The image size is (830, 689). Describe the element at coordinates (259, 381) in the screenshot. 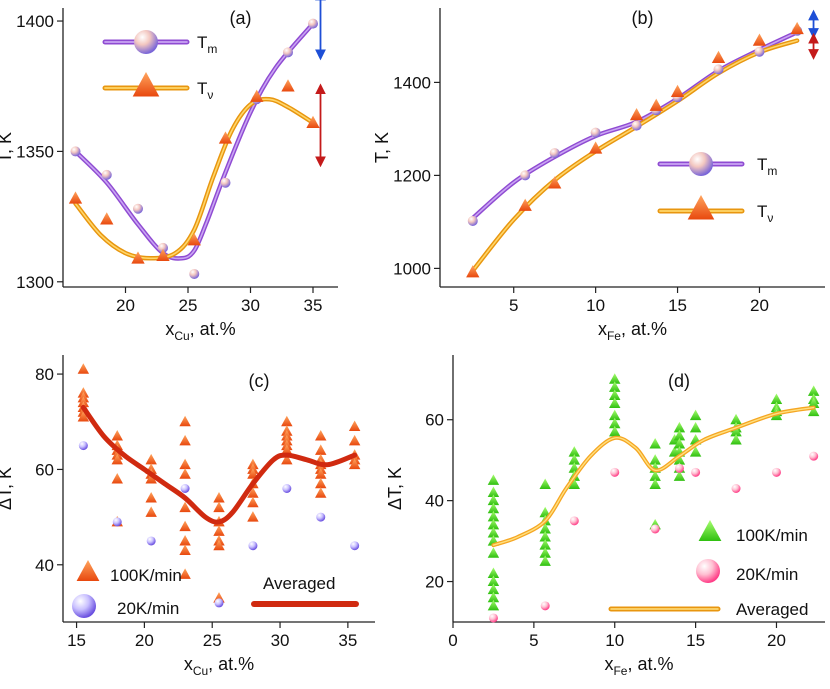

I see `panel-label: (c)` at that location.